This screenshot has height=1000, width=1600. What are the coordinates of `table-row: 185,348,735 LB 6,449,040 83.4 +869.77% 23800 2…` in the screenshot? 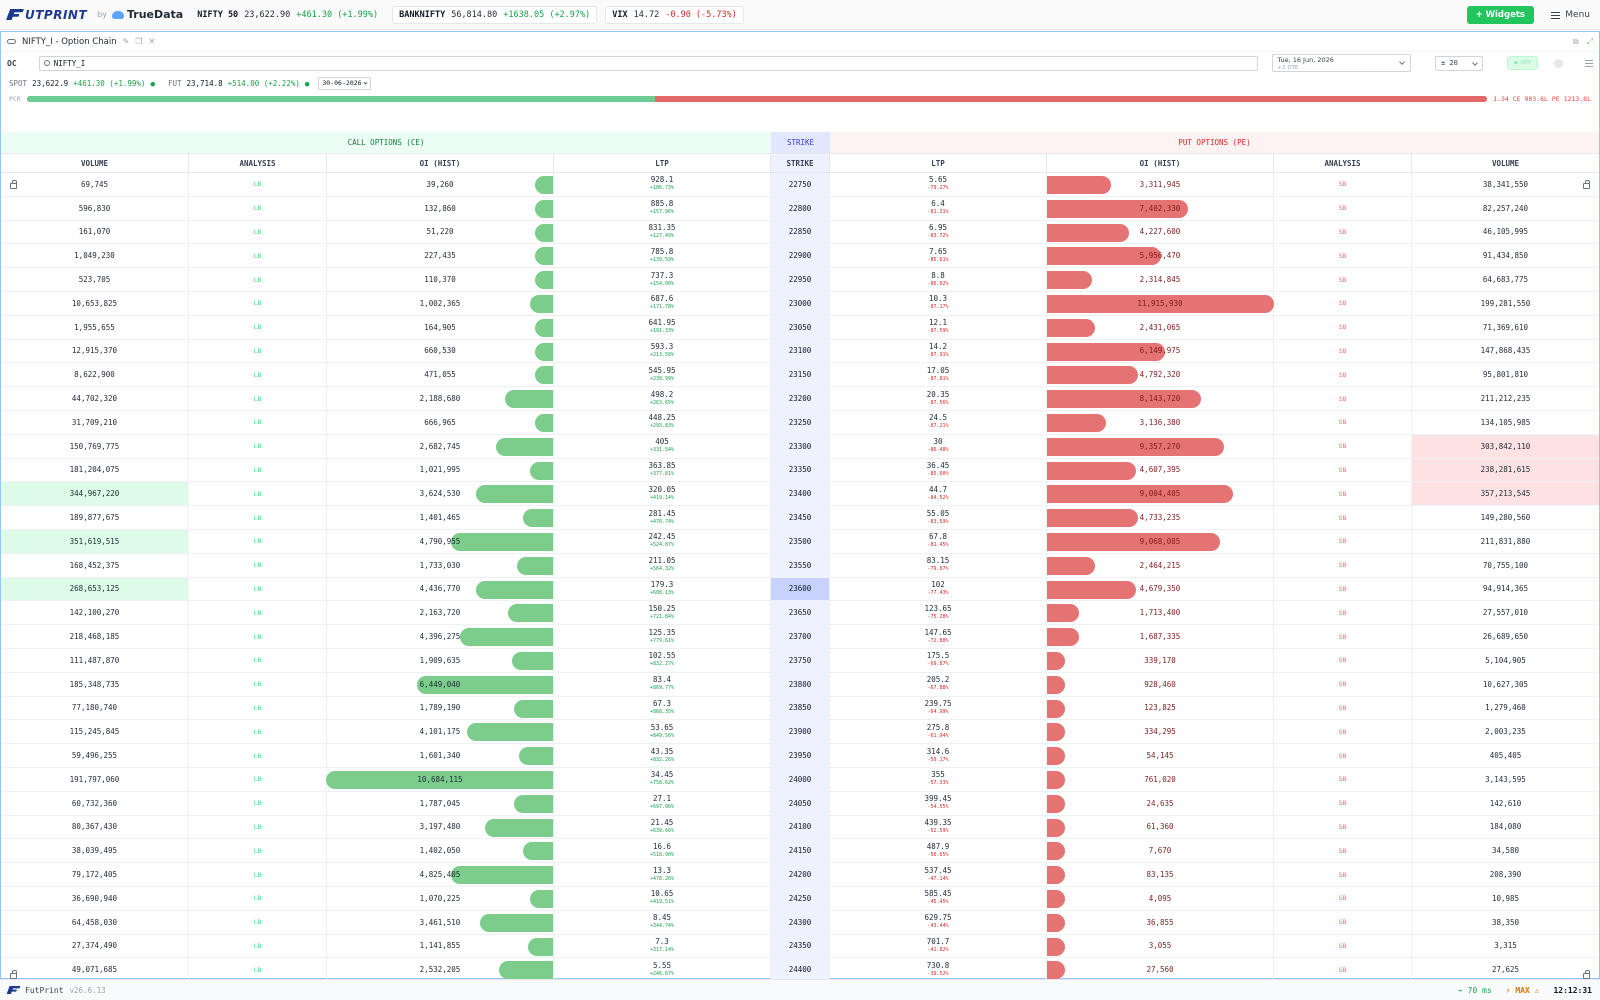 It's located at (800, 684).